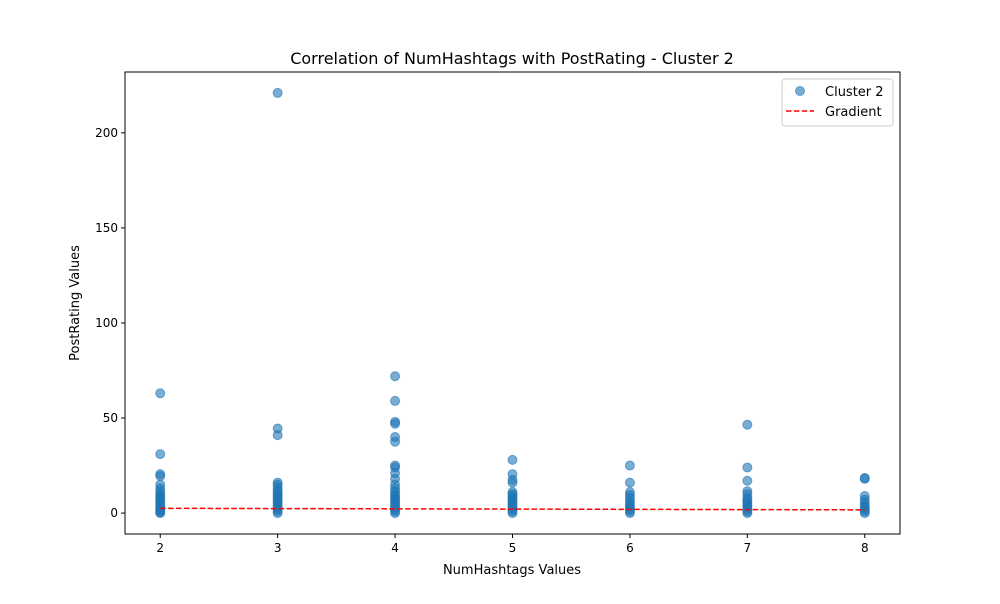  Describe the element at coordinates (106, 228) in the screenshot. I see `y-tick-label: 150` at that location.